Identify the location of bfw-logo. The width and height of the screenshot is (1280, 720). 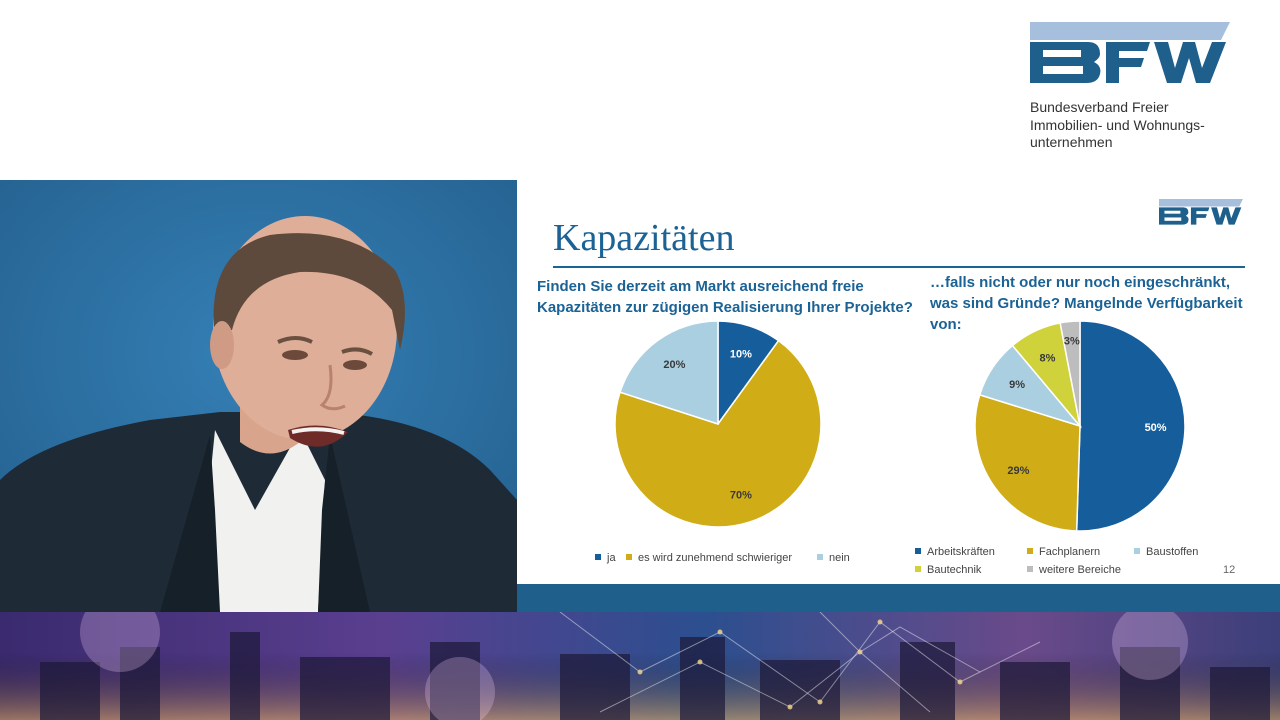
(1130, 52).